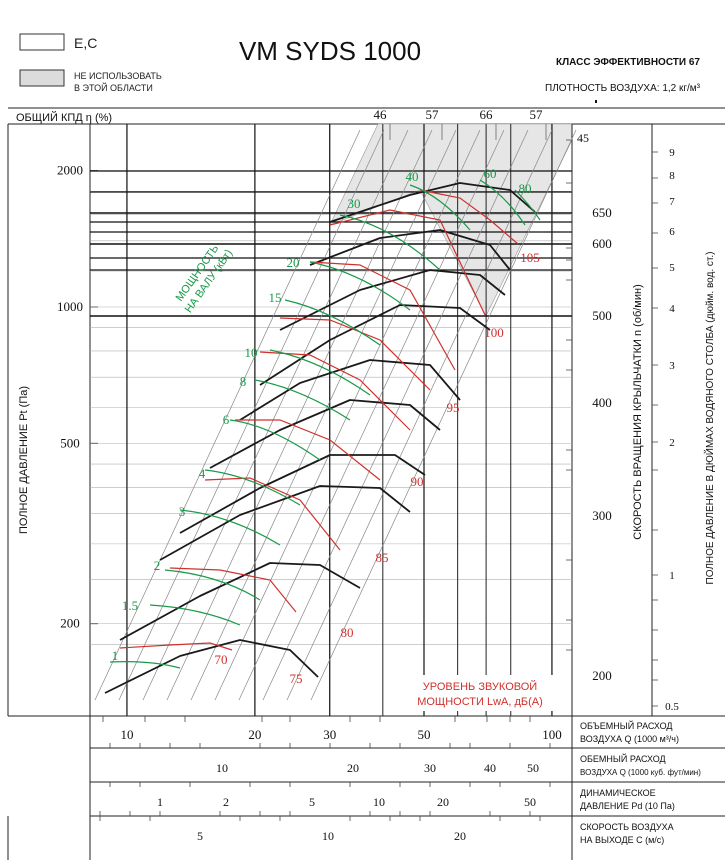  What do you see at coordinates (672, 366) in the screenshot?
I see `inwg-tick-label: 3` at bounding box center [672, 366].